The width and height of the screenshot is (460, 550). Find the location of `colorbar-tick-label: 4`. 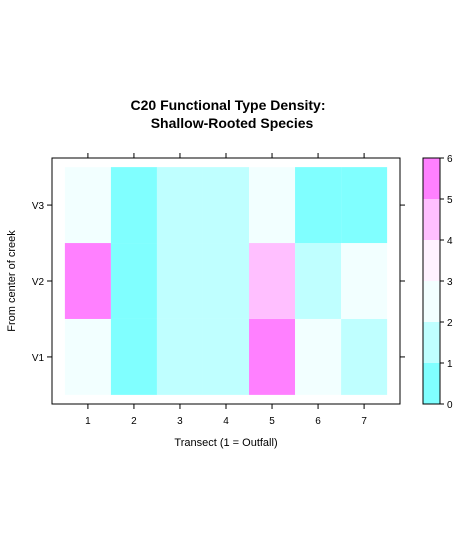

colorbar-tick-label: 4 is located at coordinates (450, 241).